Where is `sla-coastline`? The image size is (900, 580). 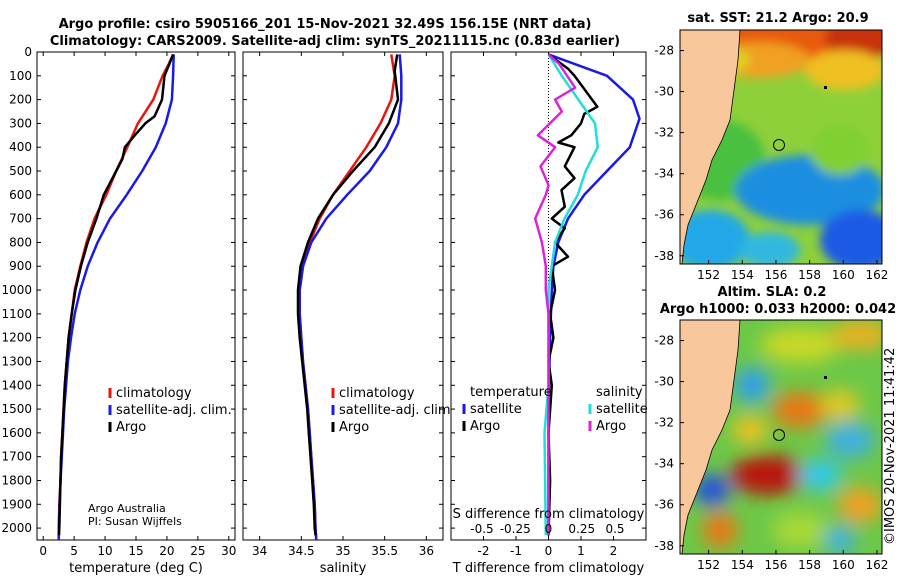
sla-coastline is located at coordinates (711, 437).